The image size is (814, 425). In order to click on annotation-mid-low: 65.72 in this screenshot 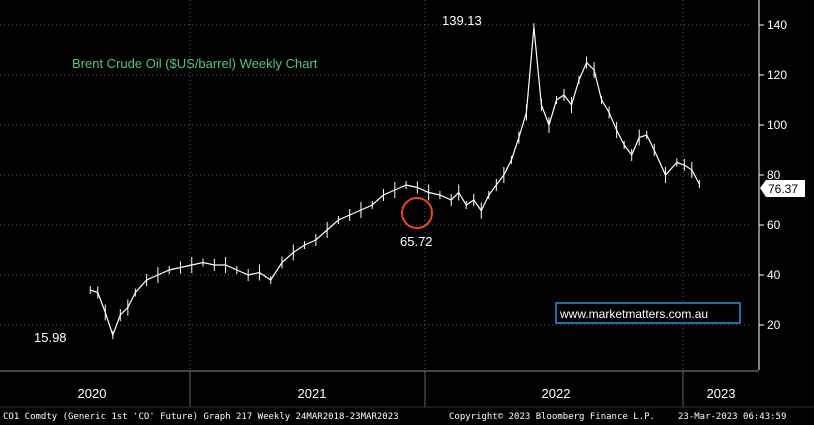, I will do `click(416, 241)`.